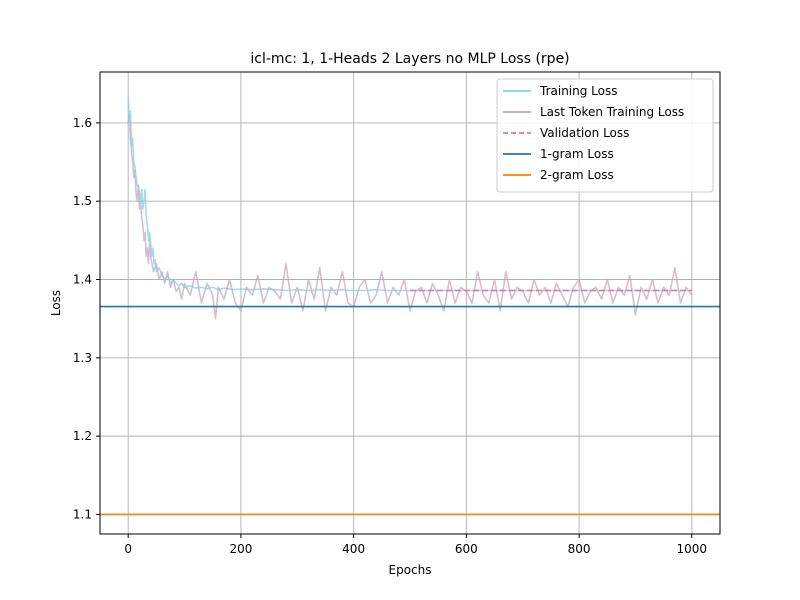 The image size is (800, 600). I want to click on legend-label-training-loss: Training Loss, so click(578, 91).